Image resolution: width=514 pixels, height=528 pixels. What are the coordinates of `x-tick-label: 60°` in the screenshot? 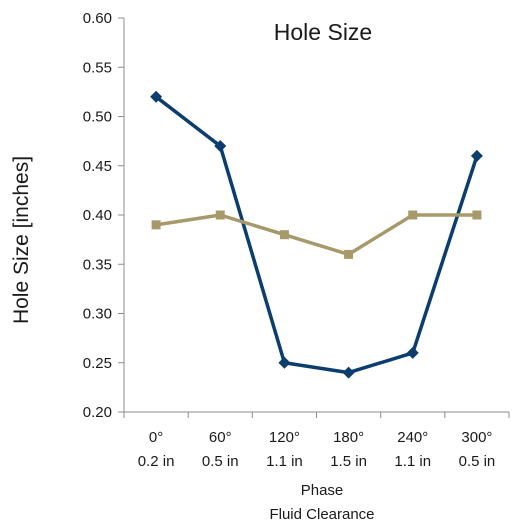 It's located at (220, 437).